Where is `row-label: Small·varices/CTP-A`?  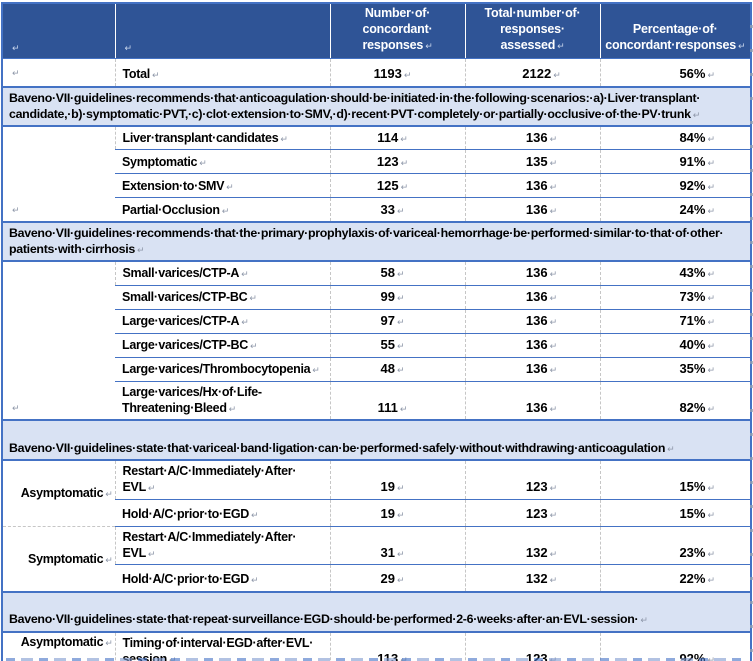 row-label: Small·varices/CTP-A is located at coordinates (186, 273).